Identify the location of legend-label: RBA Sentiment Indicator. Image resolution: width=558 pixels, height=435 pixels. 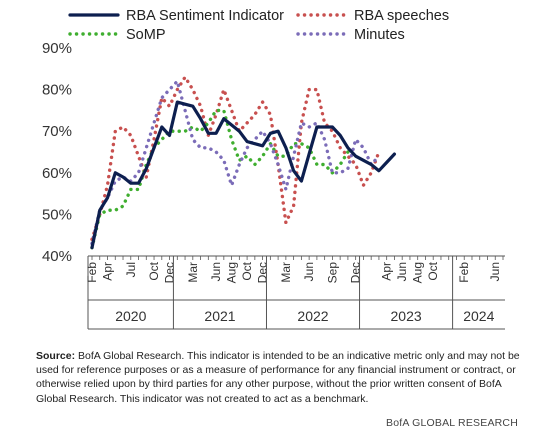
(205, 16).